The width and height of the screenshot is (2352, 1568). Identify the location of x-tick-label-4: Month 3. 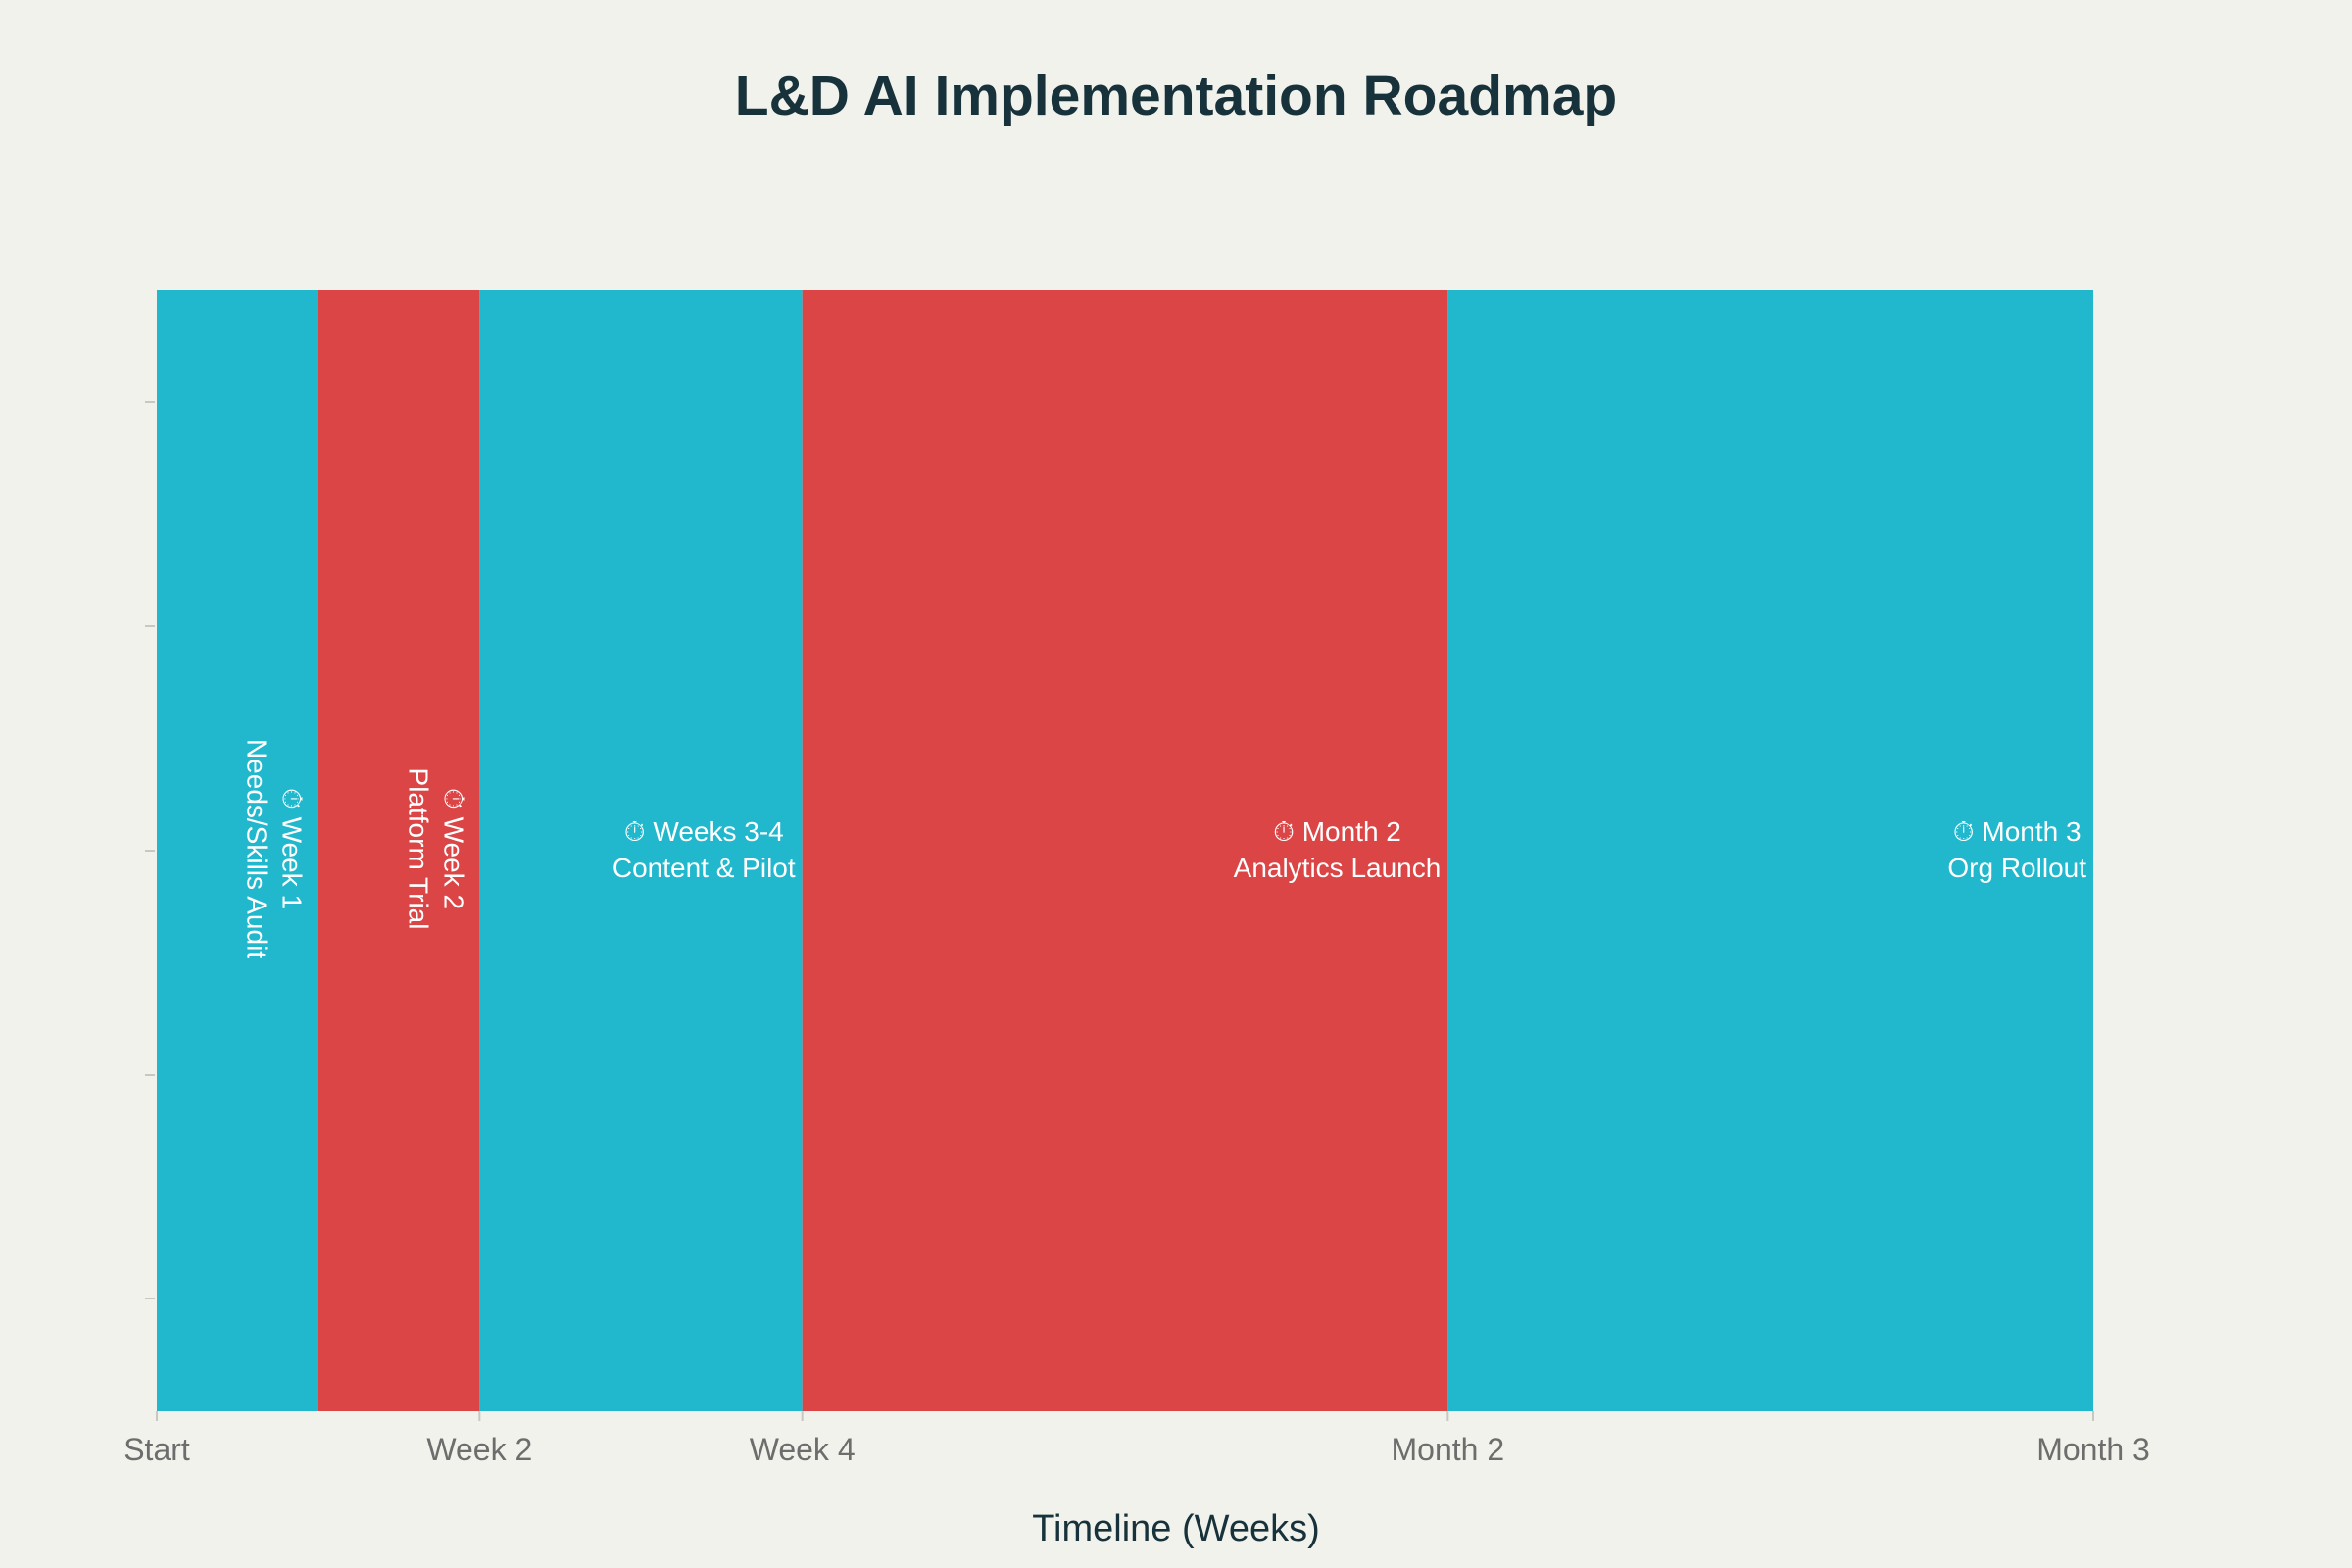
(2093, 1449).